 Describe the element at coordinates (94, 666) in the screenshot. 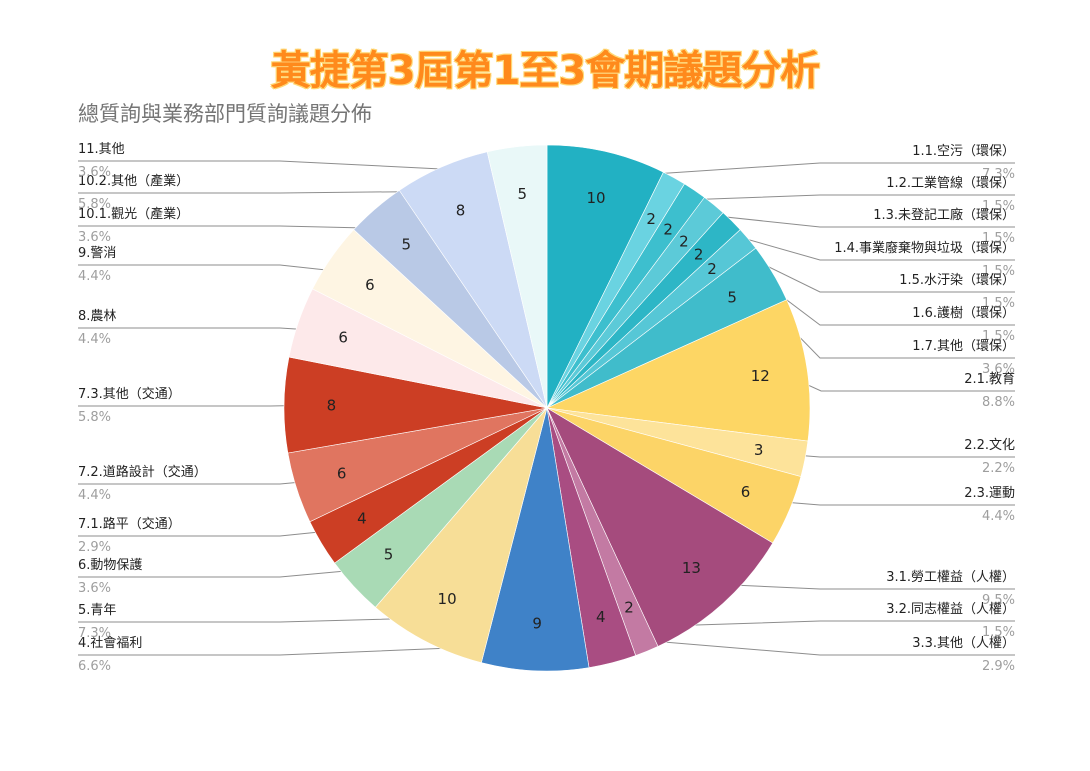

I see `slice-percent: 6.6%` at that location.